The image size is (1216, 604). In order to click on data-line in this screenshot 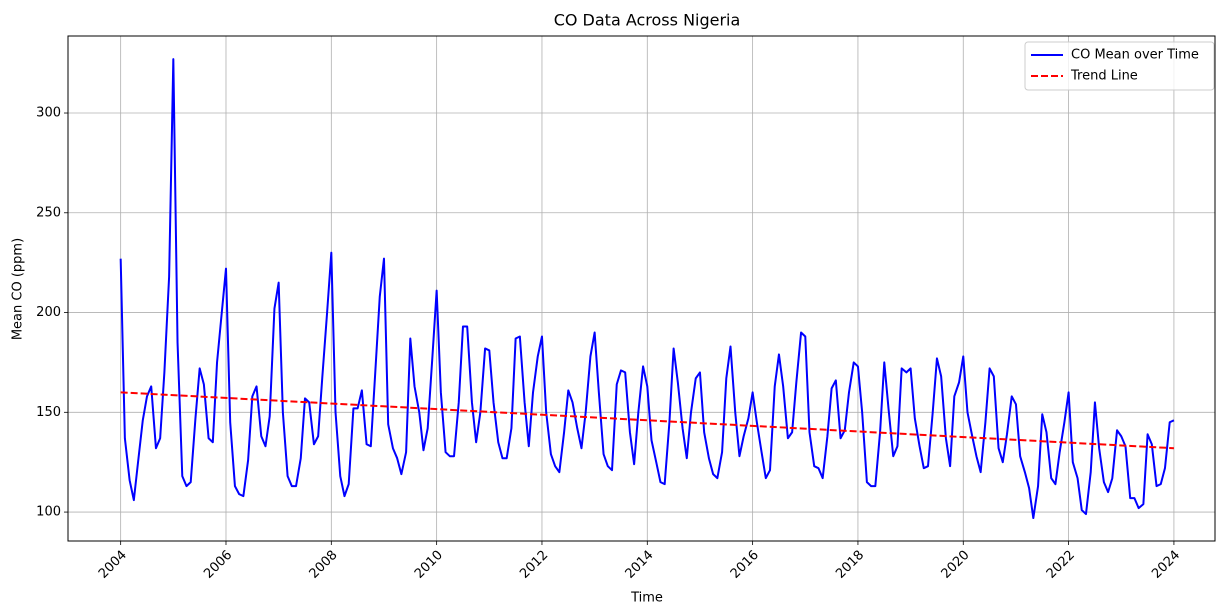, I will do `click(647, 420)`.